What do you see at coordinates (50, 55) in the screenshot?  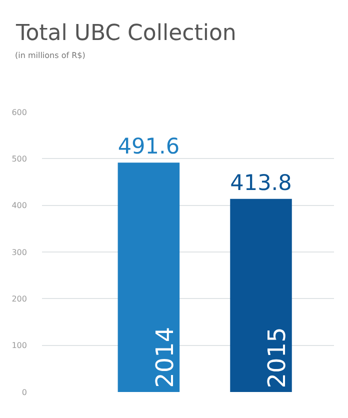 I see `chart-subtitle: (in millions of R$)` at bounding box center [50, 55].